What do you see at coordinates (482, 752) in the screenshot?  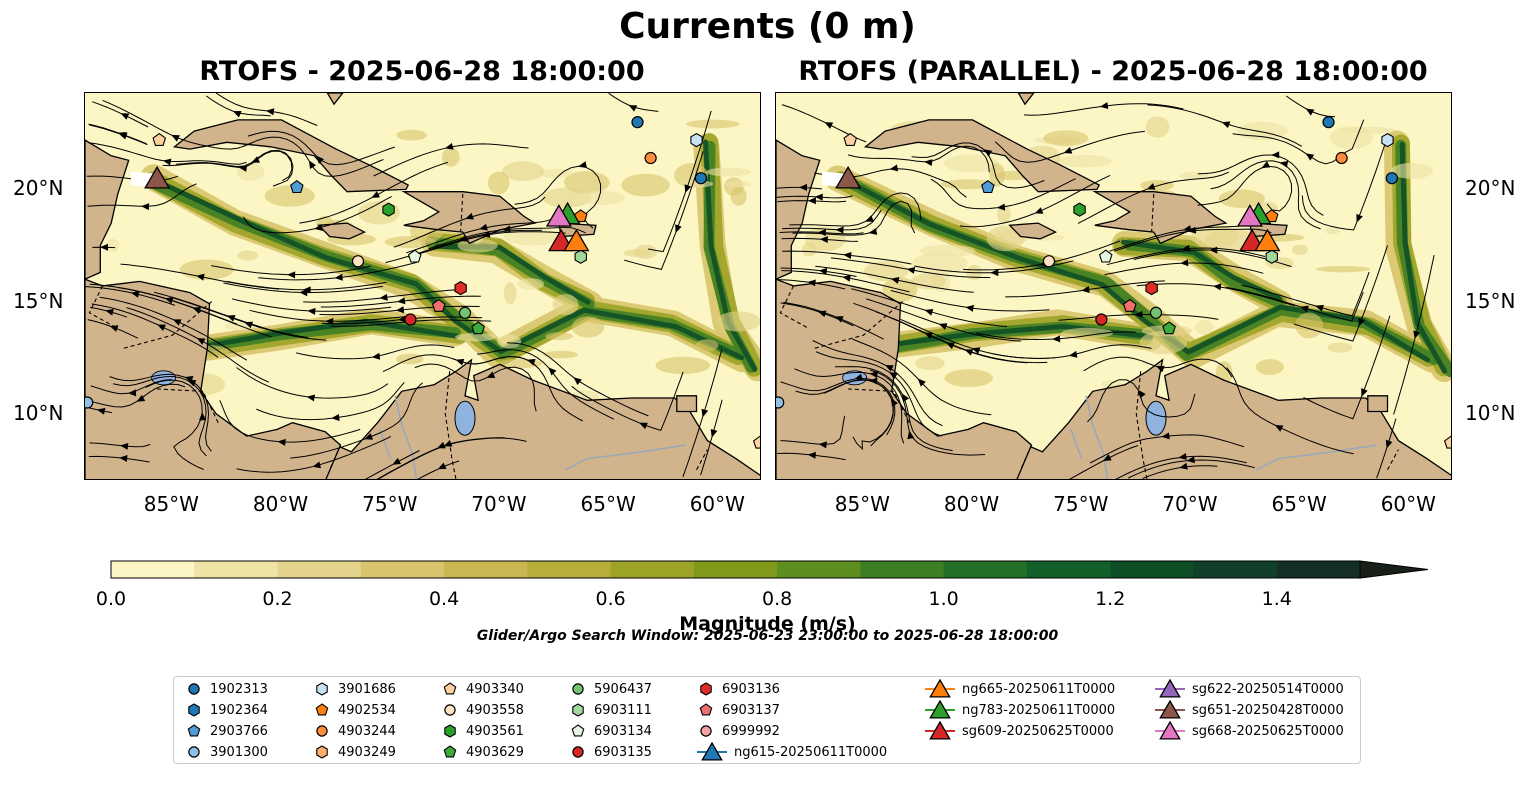 I see `legend-item: 4903629` at bounding box center [482, 752].